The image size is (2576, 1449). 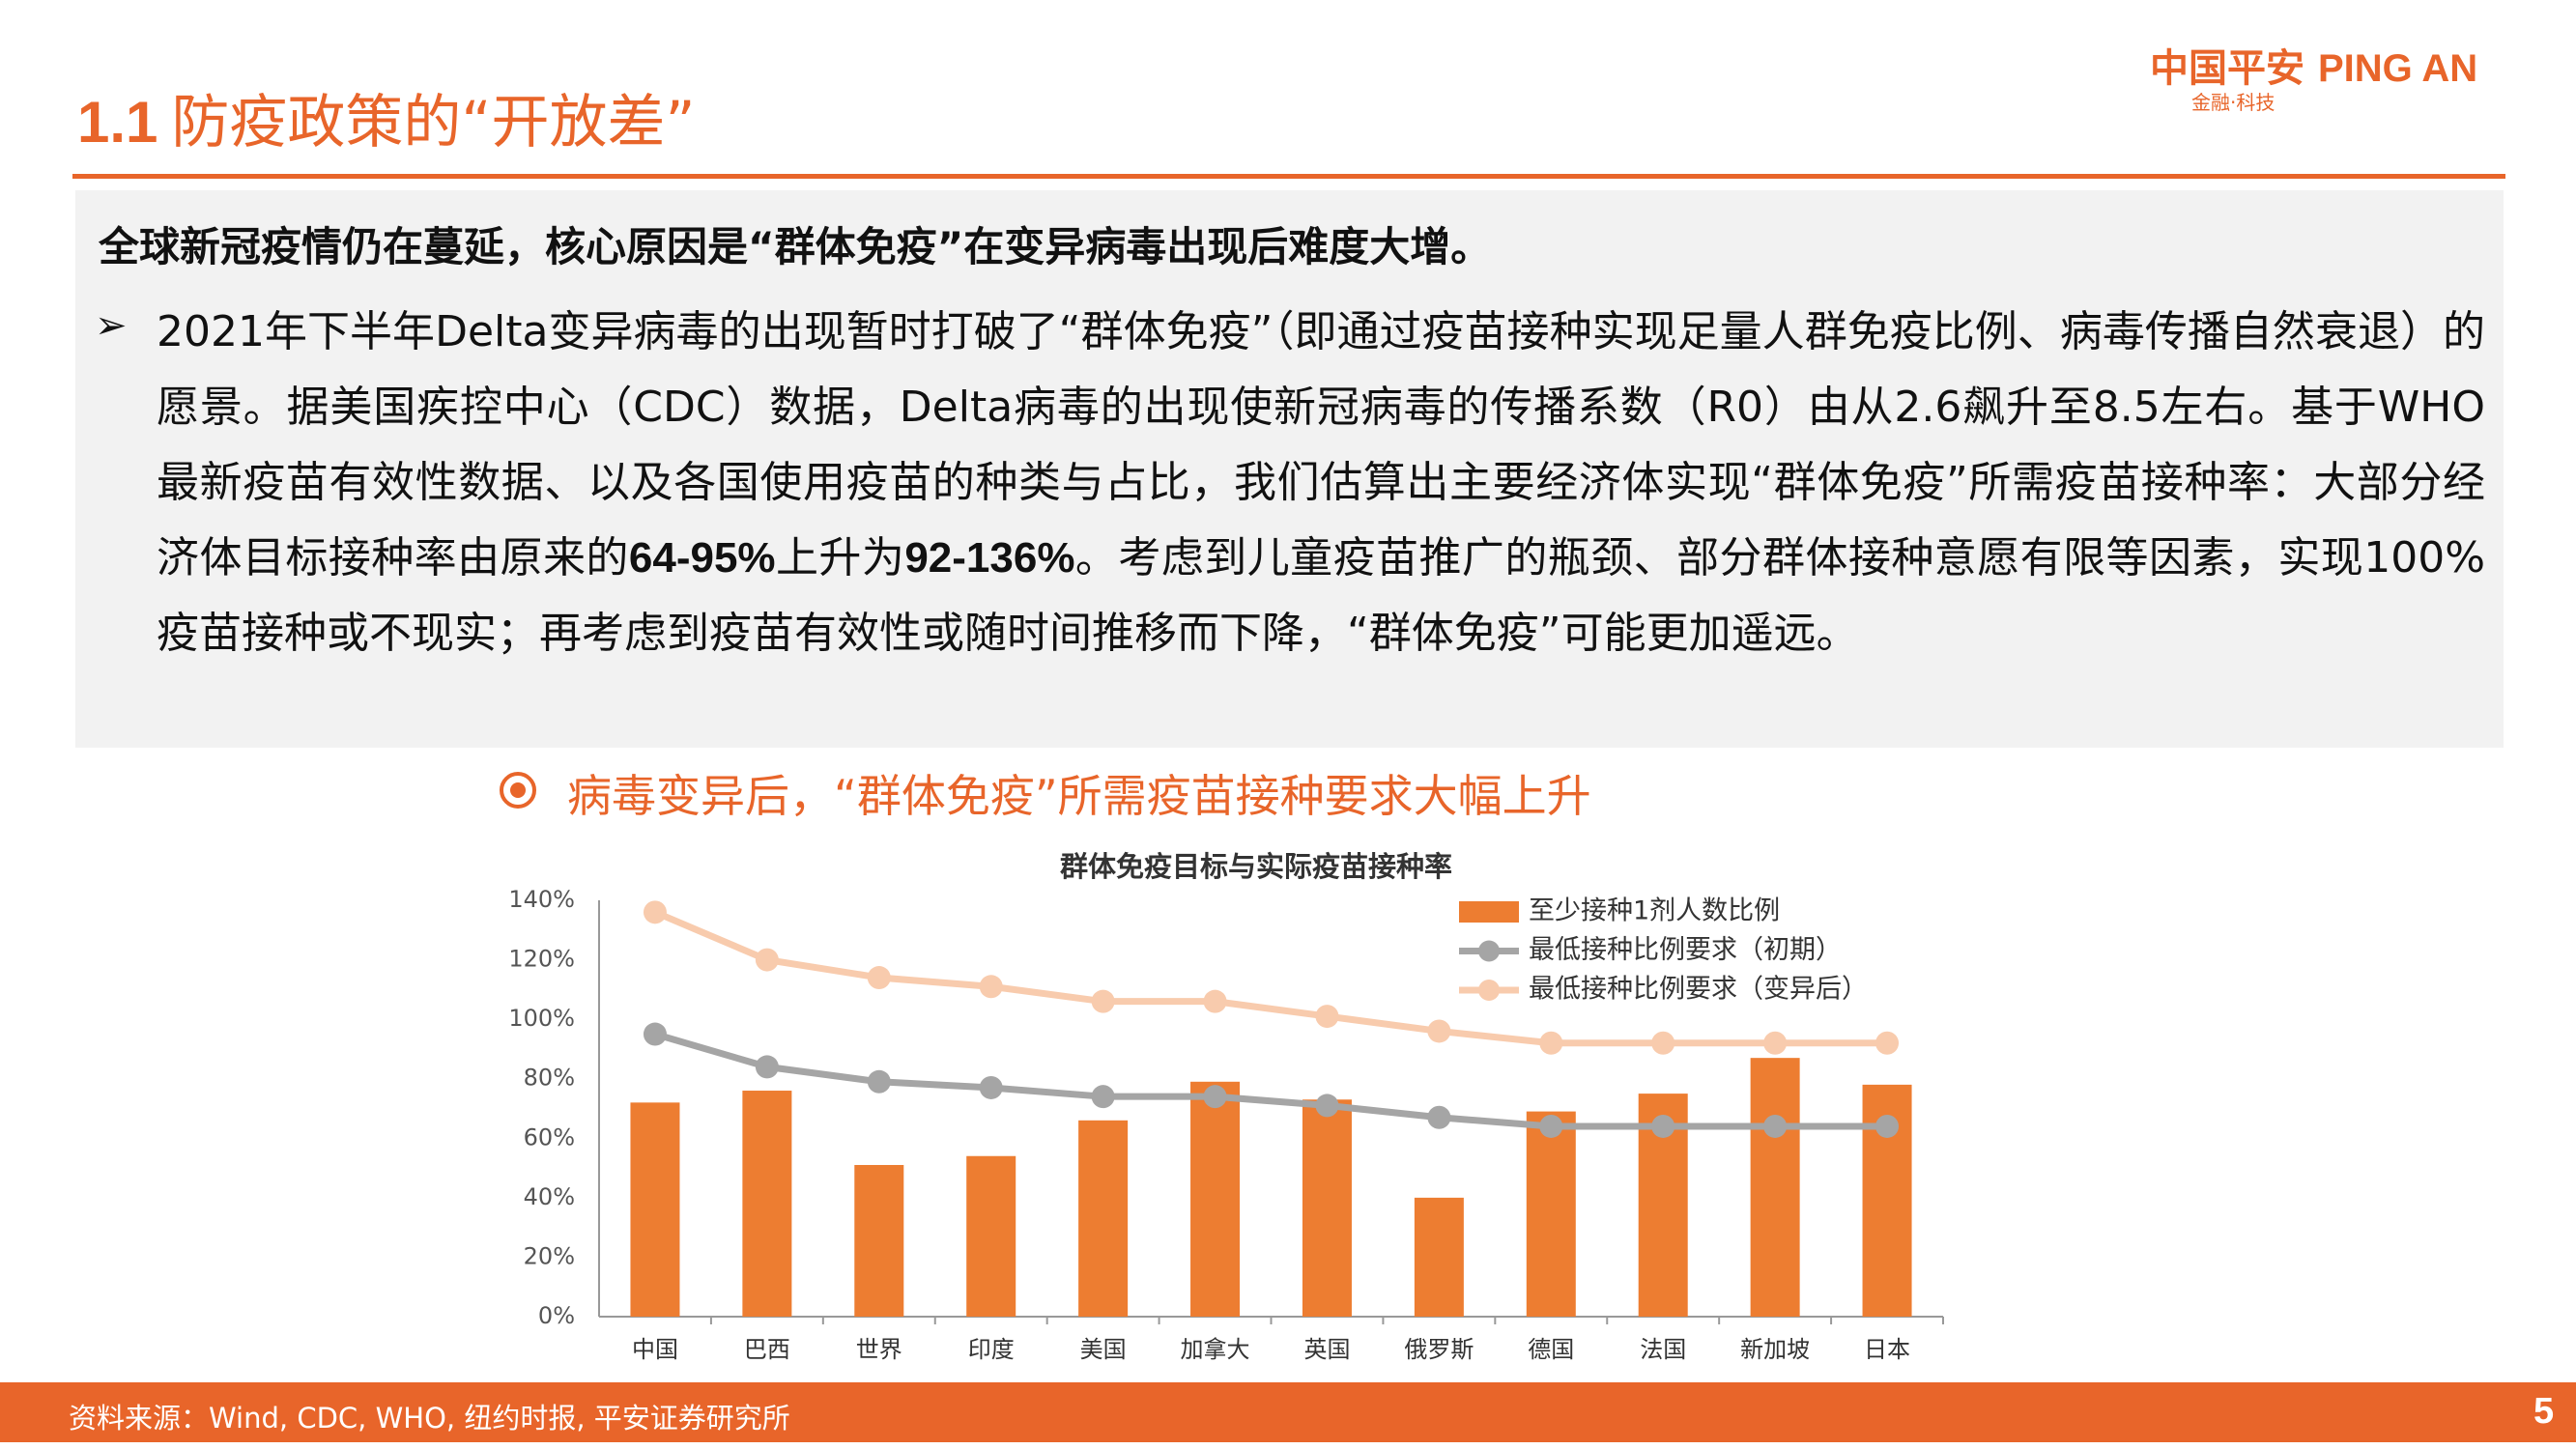 I want to click on x-tick-label: 英国, so click(x=1327, y=1349).